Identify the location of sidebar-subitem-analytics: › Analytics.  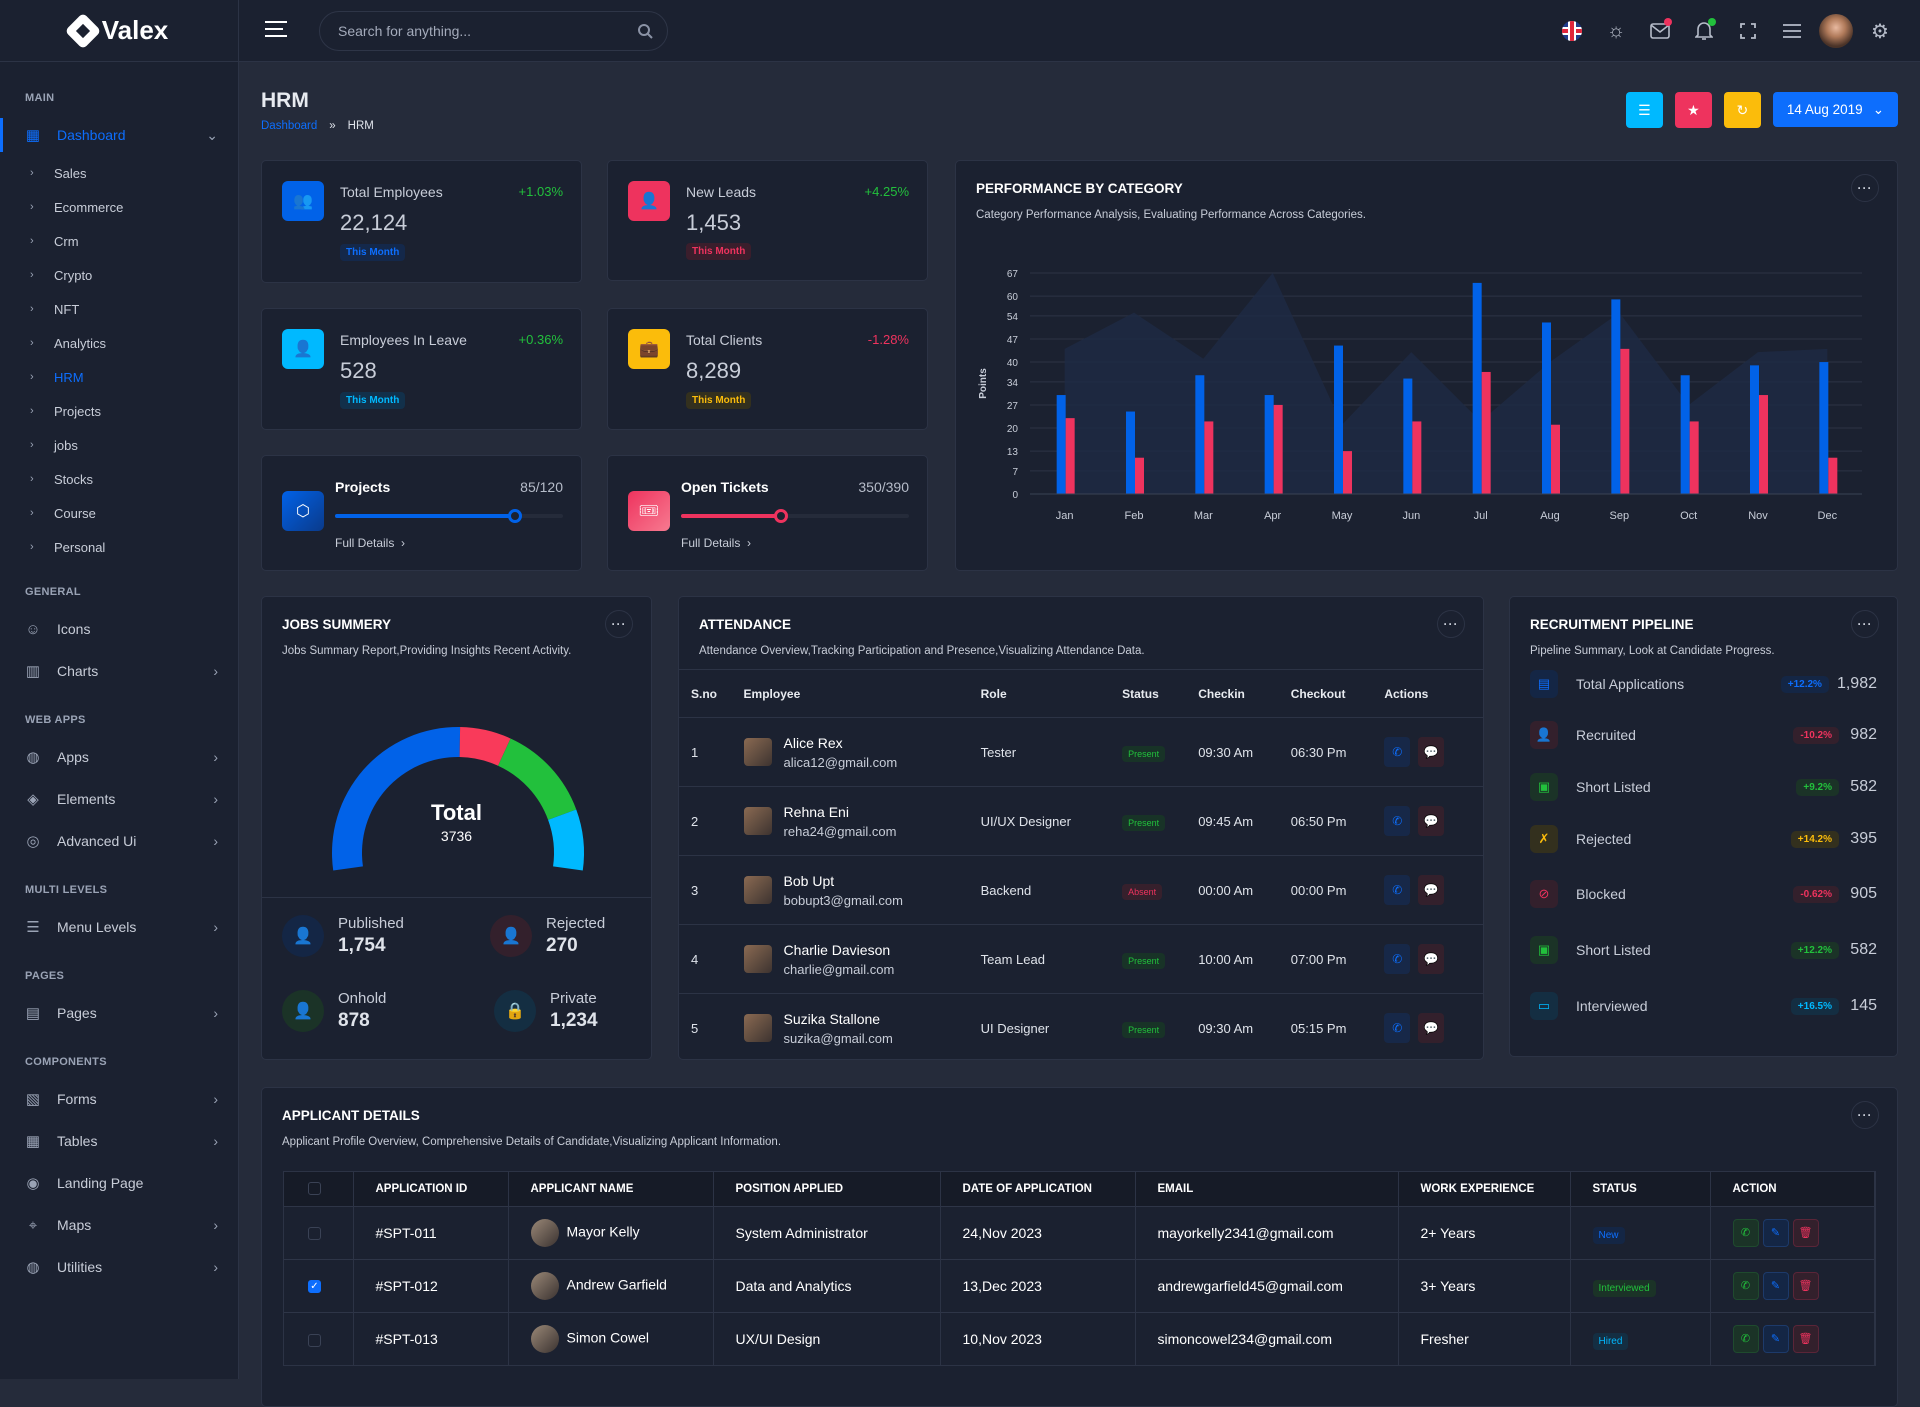
(68, 343).